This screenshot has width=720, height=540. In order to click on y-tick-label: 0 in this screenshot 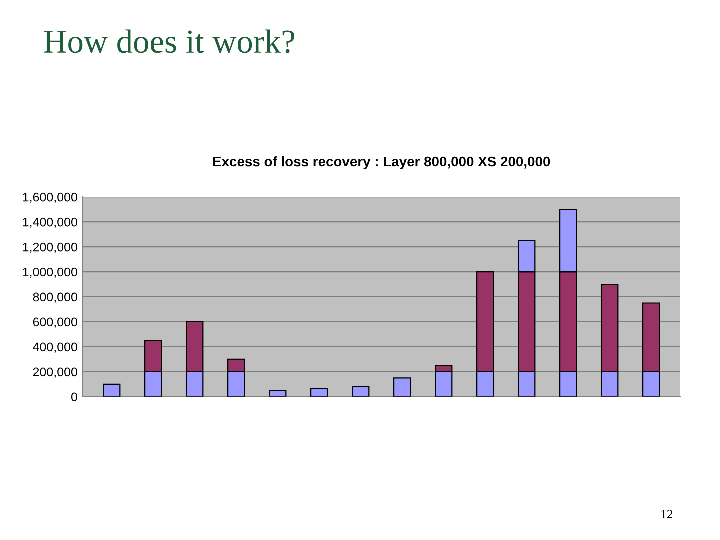, I will do `click(74, 397)`.